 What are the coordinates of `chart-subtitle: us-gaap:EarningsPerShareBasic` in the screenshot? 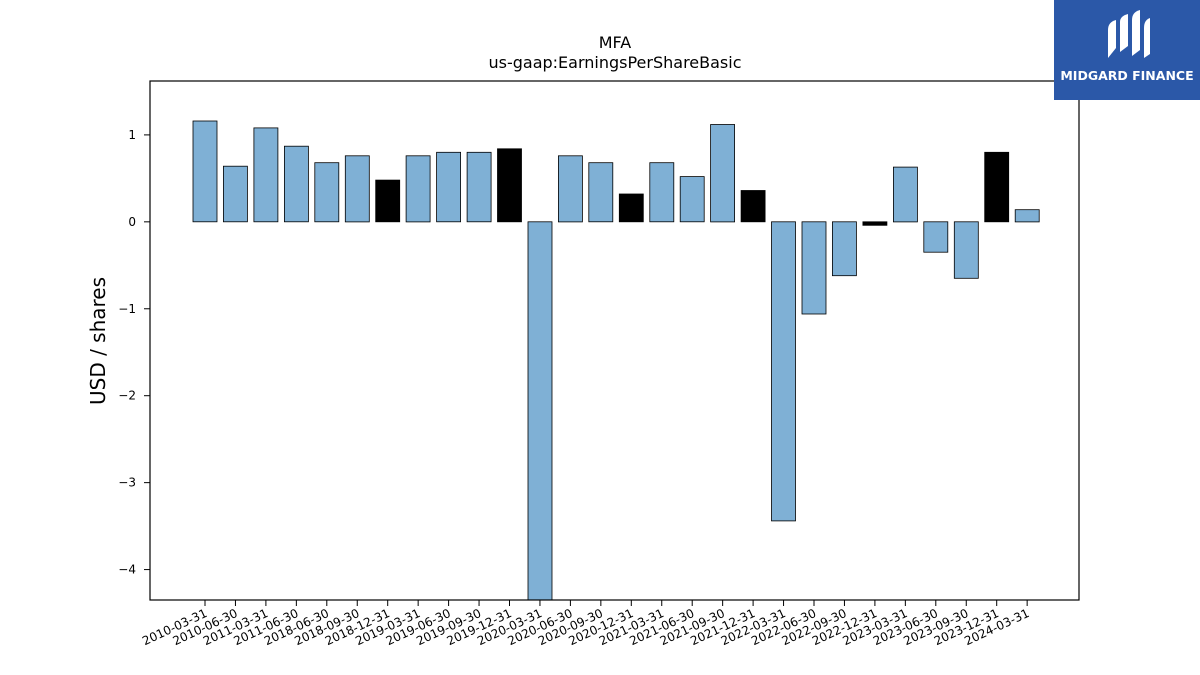 It's located at (614, 62).